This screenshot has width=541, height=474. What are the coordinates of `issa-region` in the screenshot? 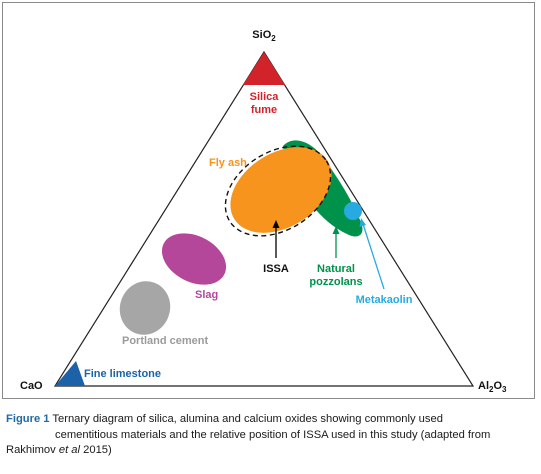 It's located at (278, 191).